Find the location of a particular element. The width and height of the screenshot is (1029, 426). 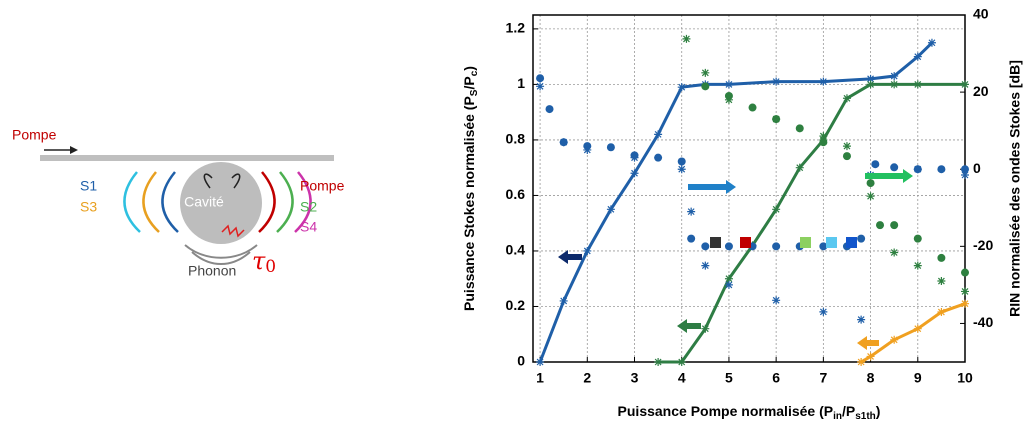

y-tick-label: 0.6 is located at coordinates (516, 194).